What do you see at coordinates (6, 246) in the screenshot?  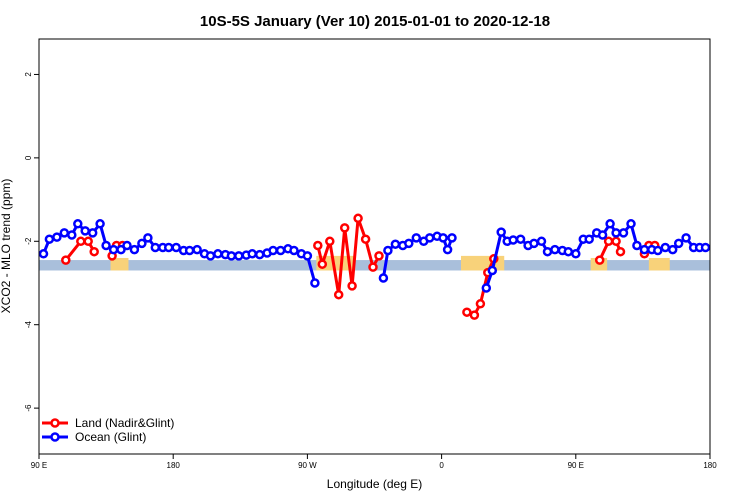 I see `y-axis-label: XCO2 - MLO trend (ppm)` at bounding box center [6, 246].